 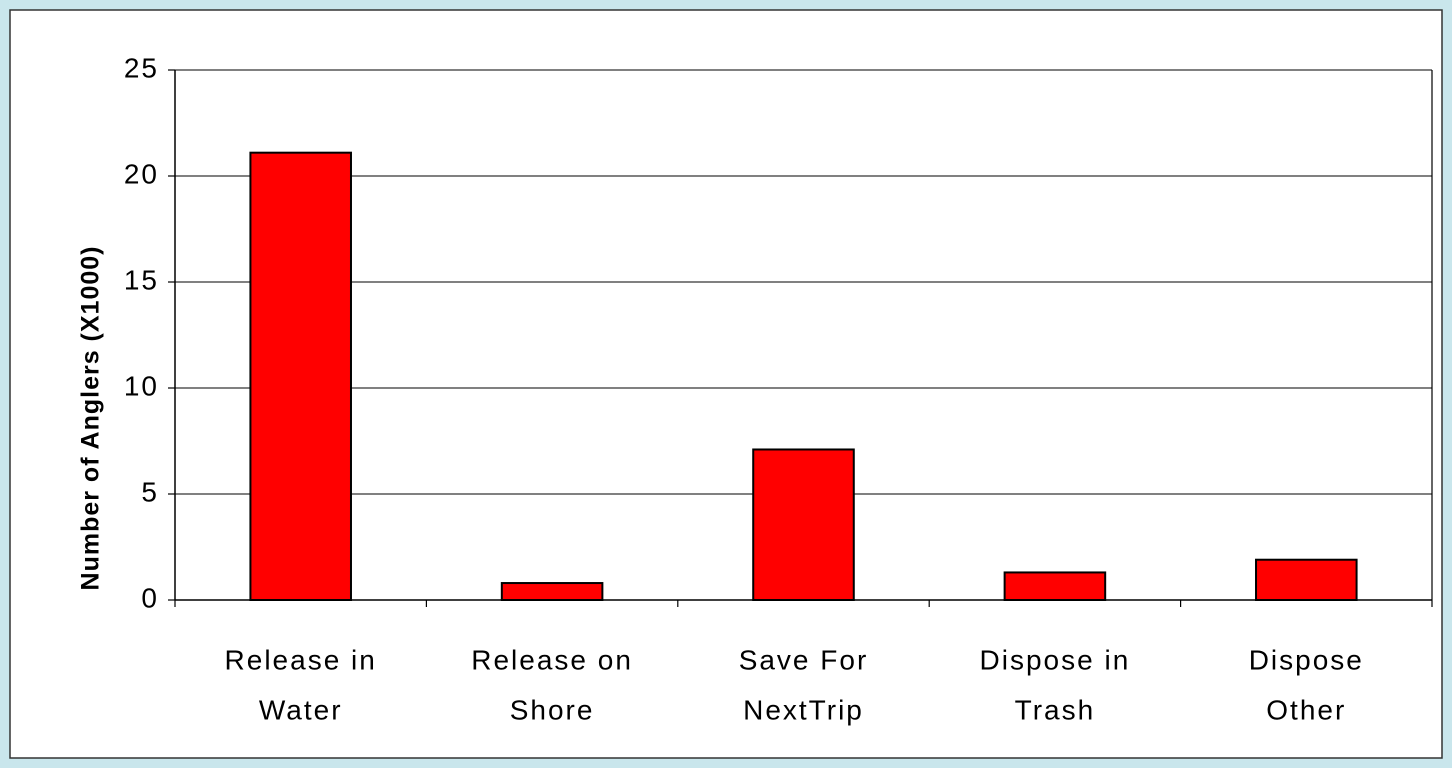 I want to click on x-tick-label: Release in, so click(x=301, y=659).